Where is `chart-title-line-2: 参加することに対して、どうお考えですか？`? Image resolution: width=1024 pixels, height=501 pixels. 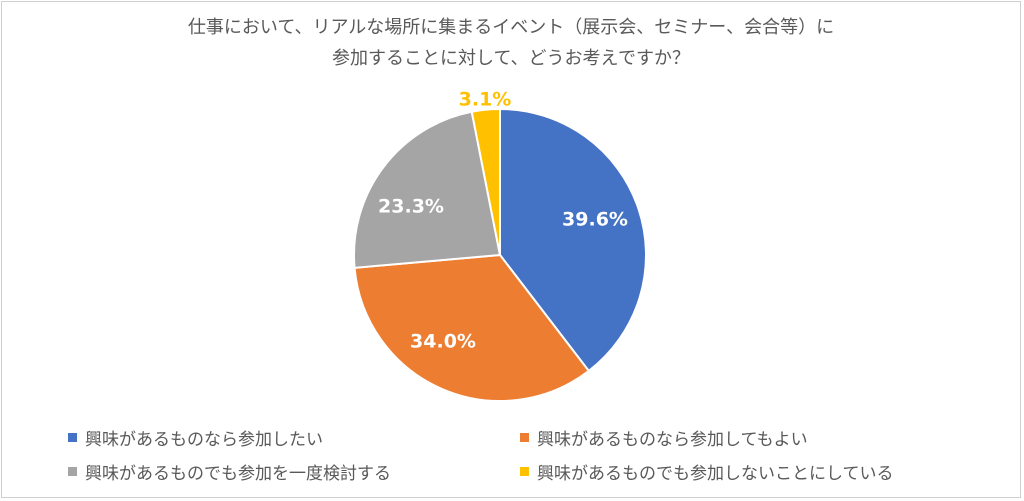
chart-title-line-2: 参加することに対して、どうお考えですか？ is located at coordinates (511, 58).